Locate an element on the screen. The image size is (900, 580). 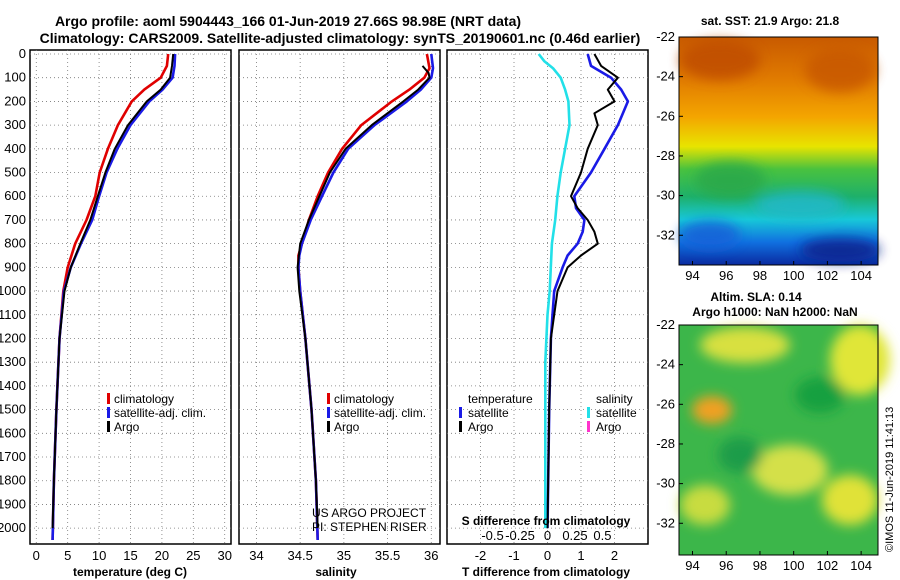
sst-frame is located at coordinates (778, 151).